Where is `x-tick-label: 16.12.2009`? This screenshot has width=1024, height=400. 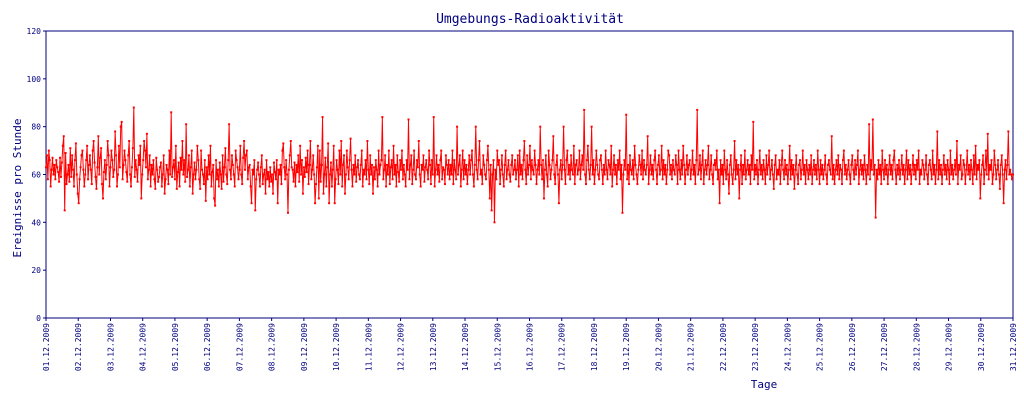
x-tick-label: 16.12.2009 is located at coordinates (530, 347).